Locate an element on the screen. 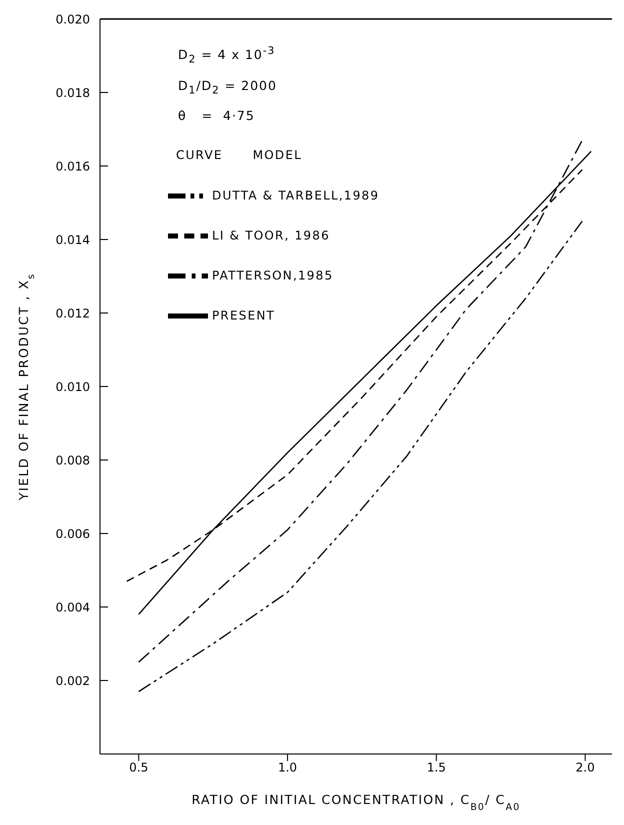 The width and height of the screenshot is (624, 825). y-tick-label: 0.006 is located at coordinates (73, 533).